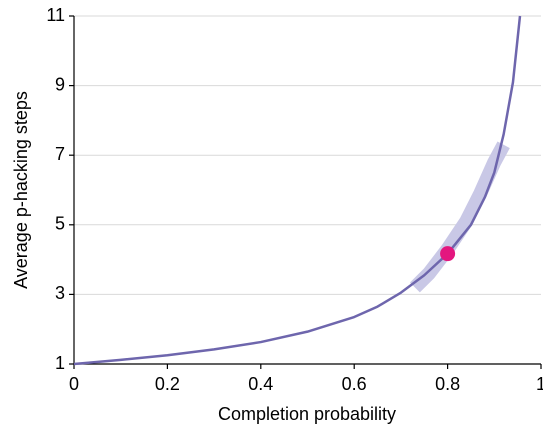 The image size is (543, 434). Describe the element at coordinates (60, 84) in the screenshot. I see `y-tick-label: 9` at that location.